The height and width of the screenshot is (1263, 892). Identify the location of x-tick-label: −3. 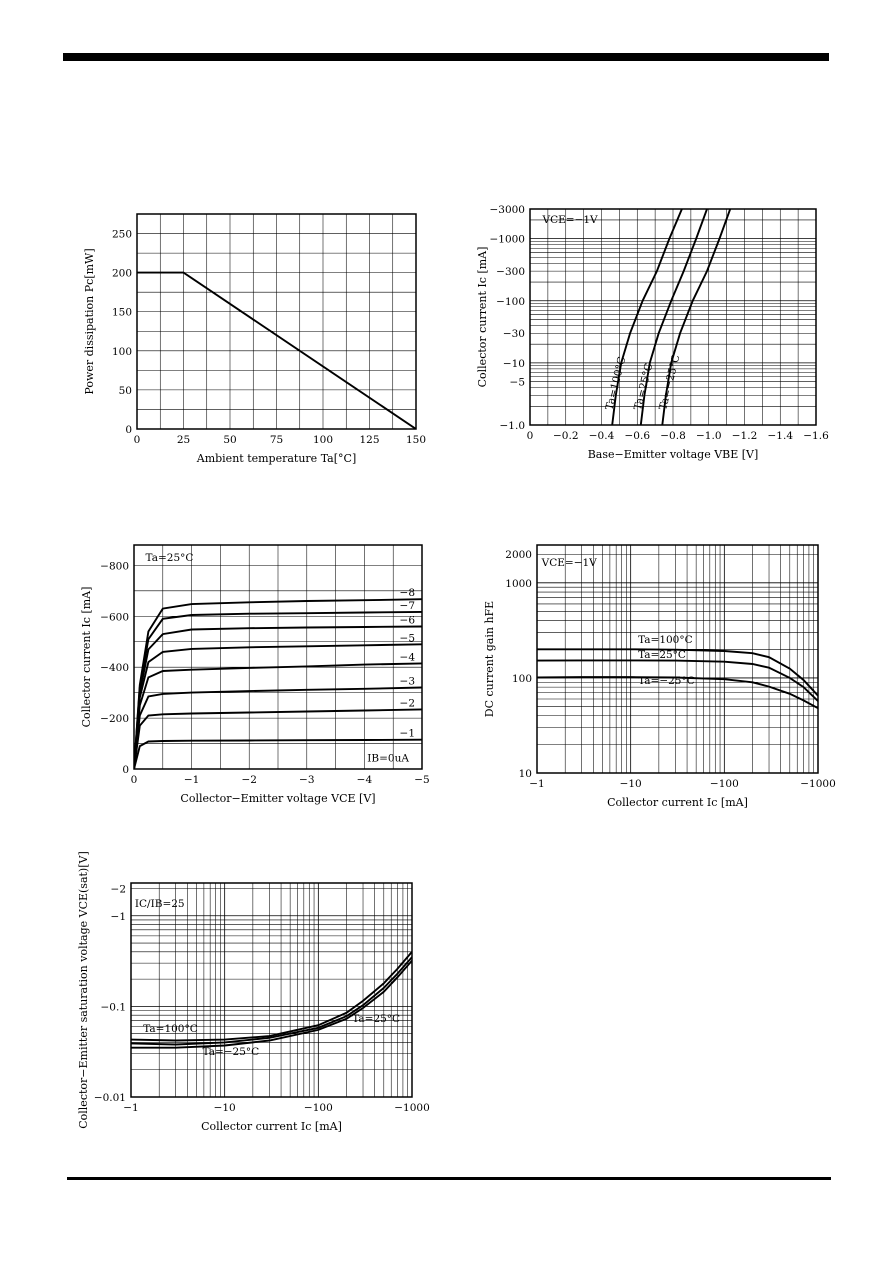
(306, 780).